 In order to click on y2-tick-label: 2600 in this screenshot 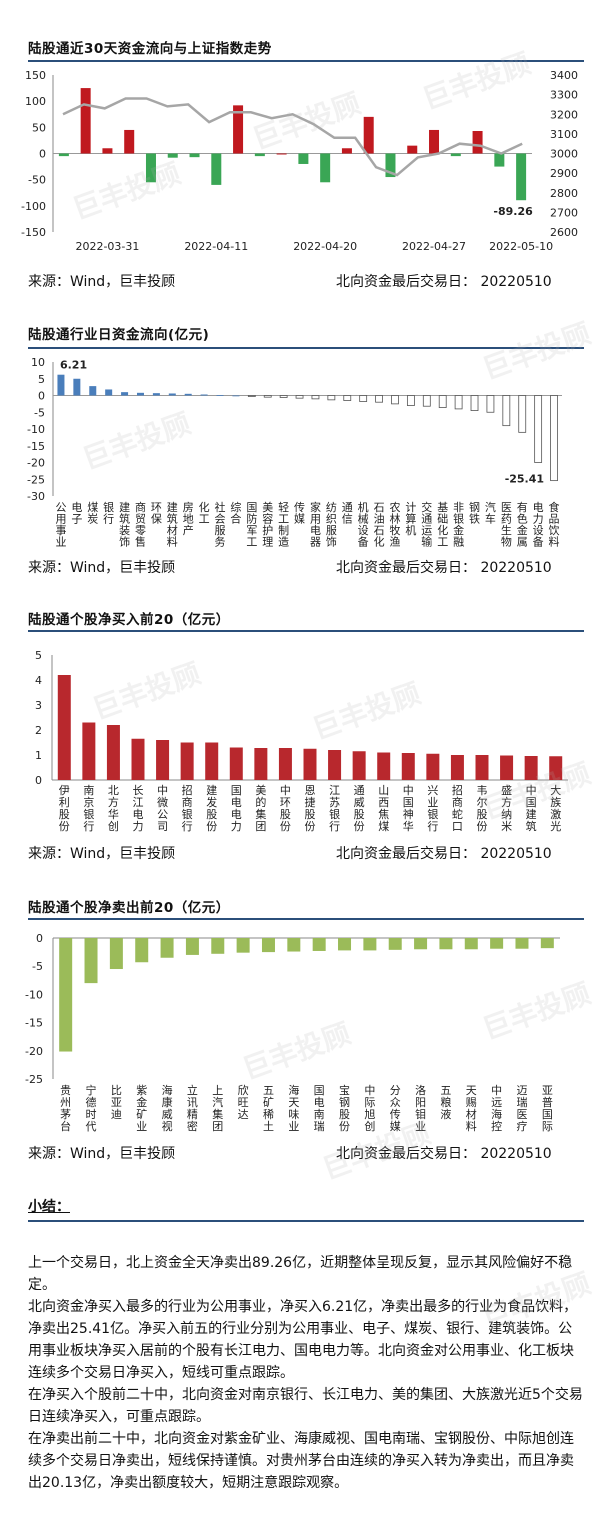, I will do `click(564, 232)`.